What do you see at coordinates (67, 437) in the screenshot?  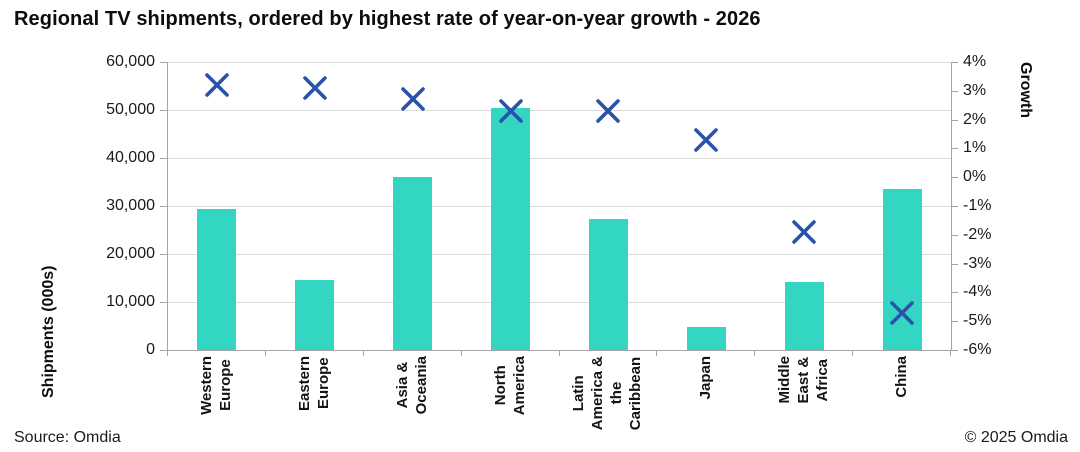 I see `source-note: Source: Omdia` at bounding box center [67, 437].